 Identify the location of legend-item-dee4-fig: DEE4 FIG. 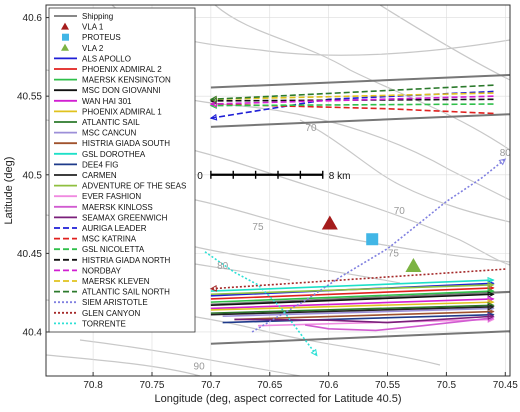
(86, 164).